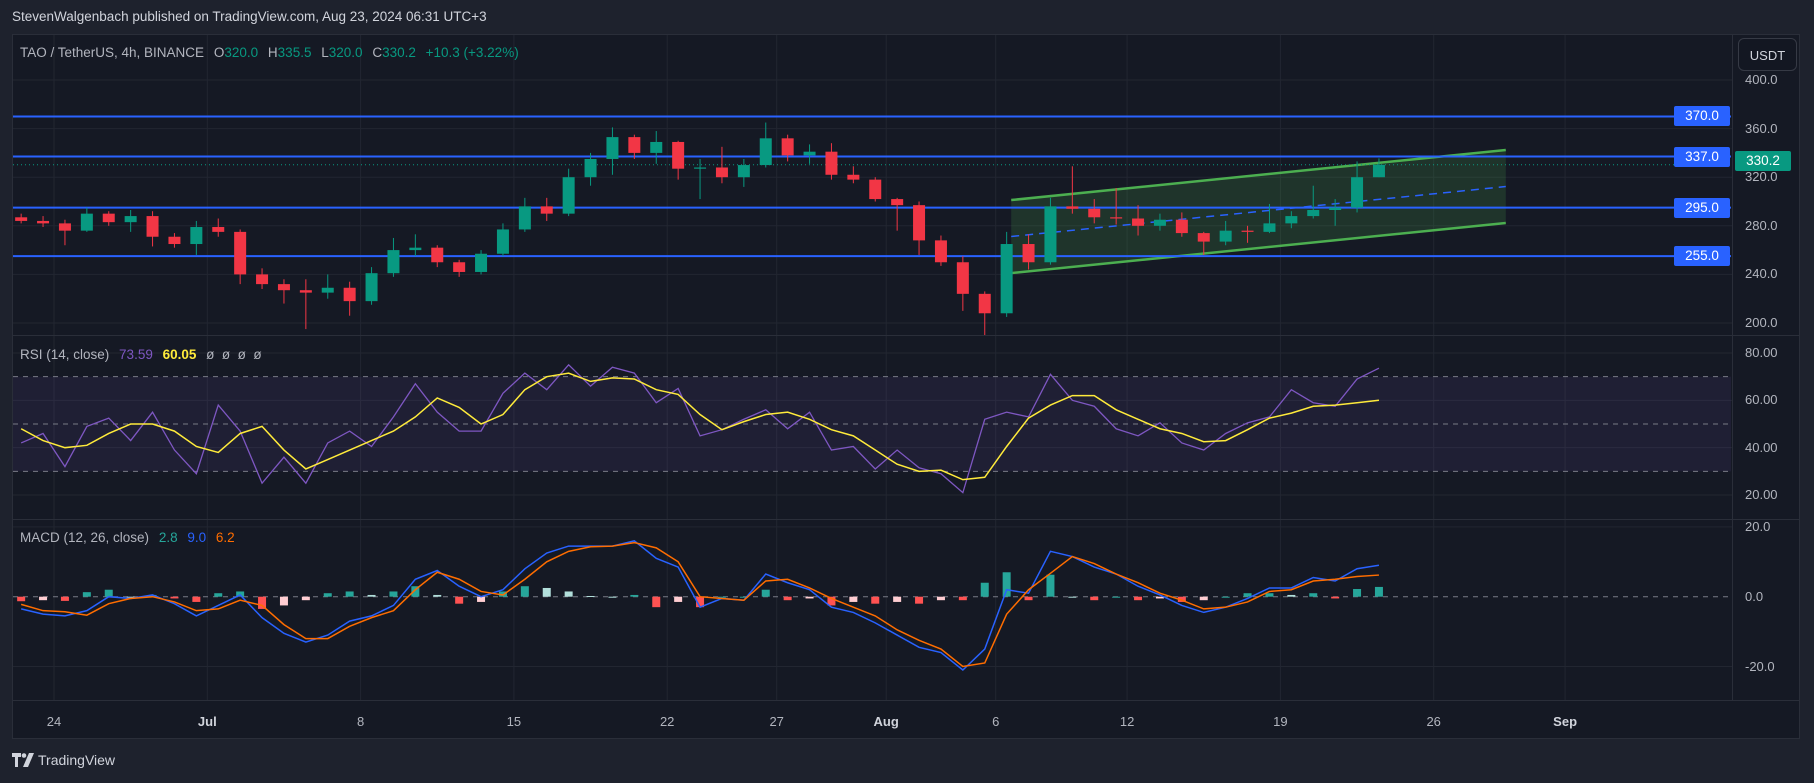 The width and height of the screenshot is (1814, 783). Describe the element at coordinates (136, 354) in the screenshot. I see `rsi-value: 73.59` at that location.